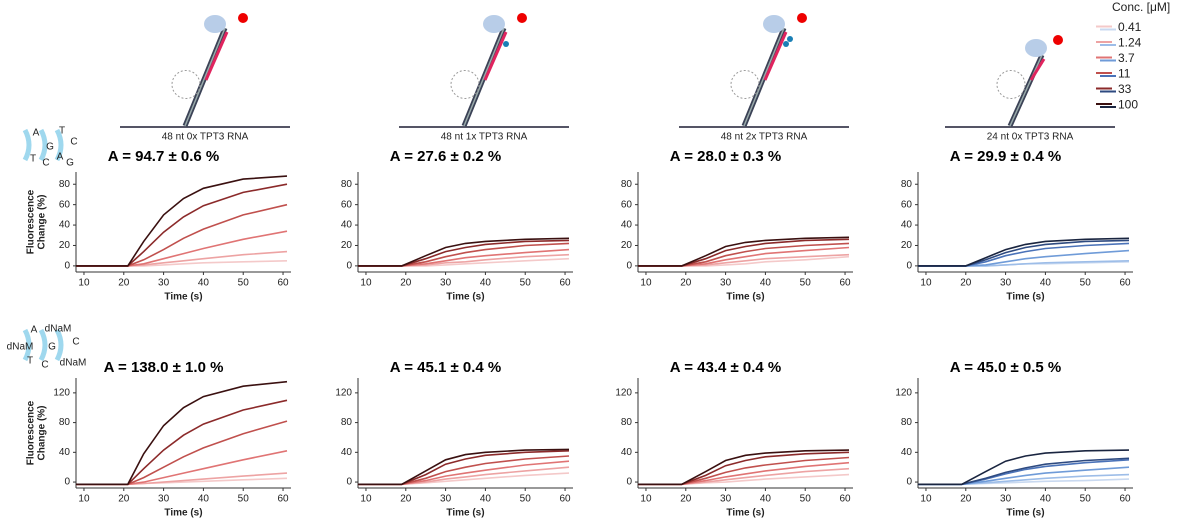 This screenshot has width=1200, height=520. Describe the element at coordinates (726, 367) in the screenshot. I see `chart-title: A = 43.4 ± 0.4 %` at that location.